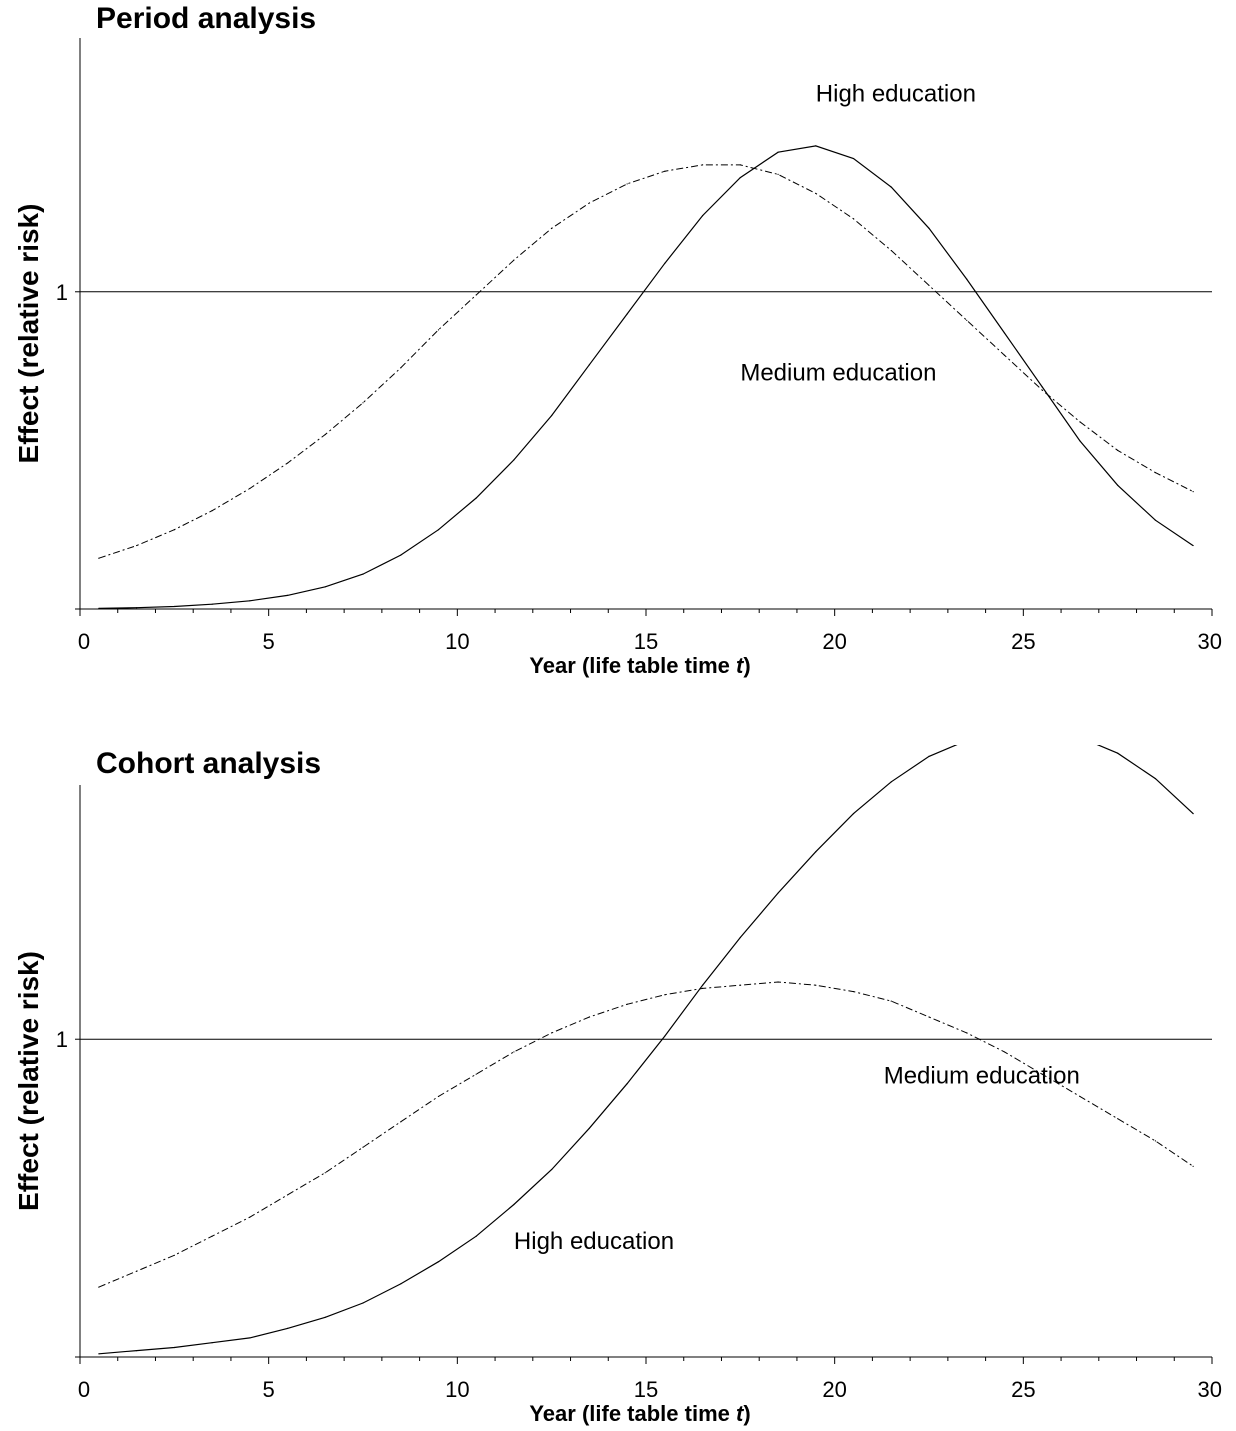 This screenshot has width=1236, height=1431. I want to click on x-axis-label: Year (life table time t), so click(639, 665).